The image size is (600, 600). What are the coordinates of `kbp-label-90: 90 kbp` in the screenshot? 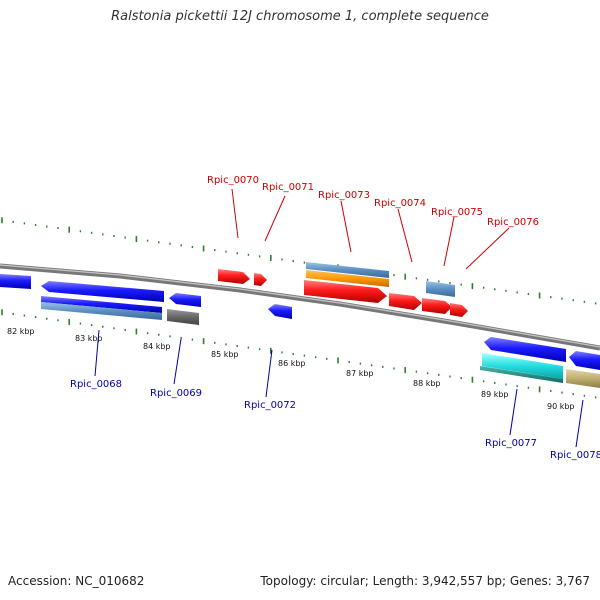 It's located at (561, 406).